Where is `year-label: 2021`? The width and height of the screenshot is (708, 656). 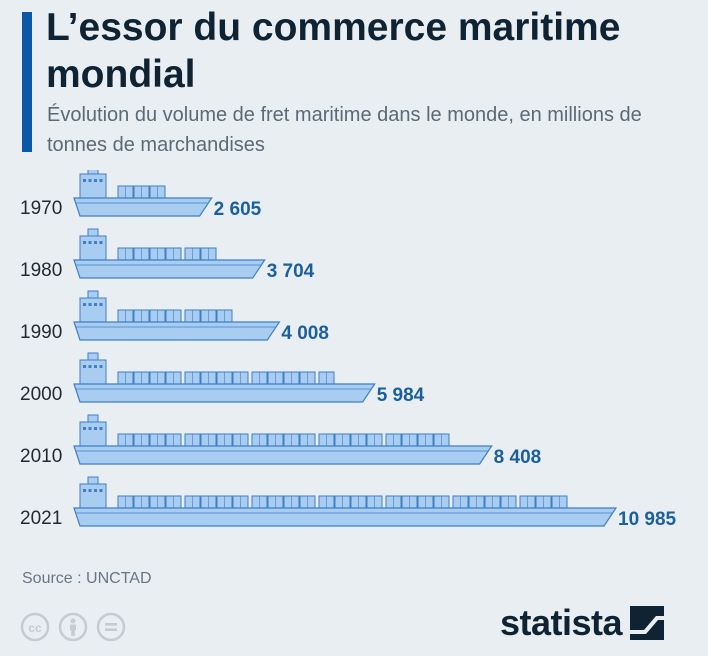 year-label: 2021 is located at coordinates (41, 518).